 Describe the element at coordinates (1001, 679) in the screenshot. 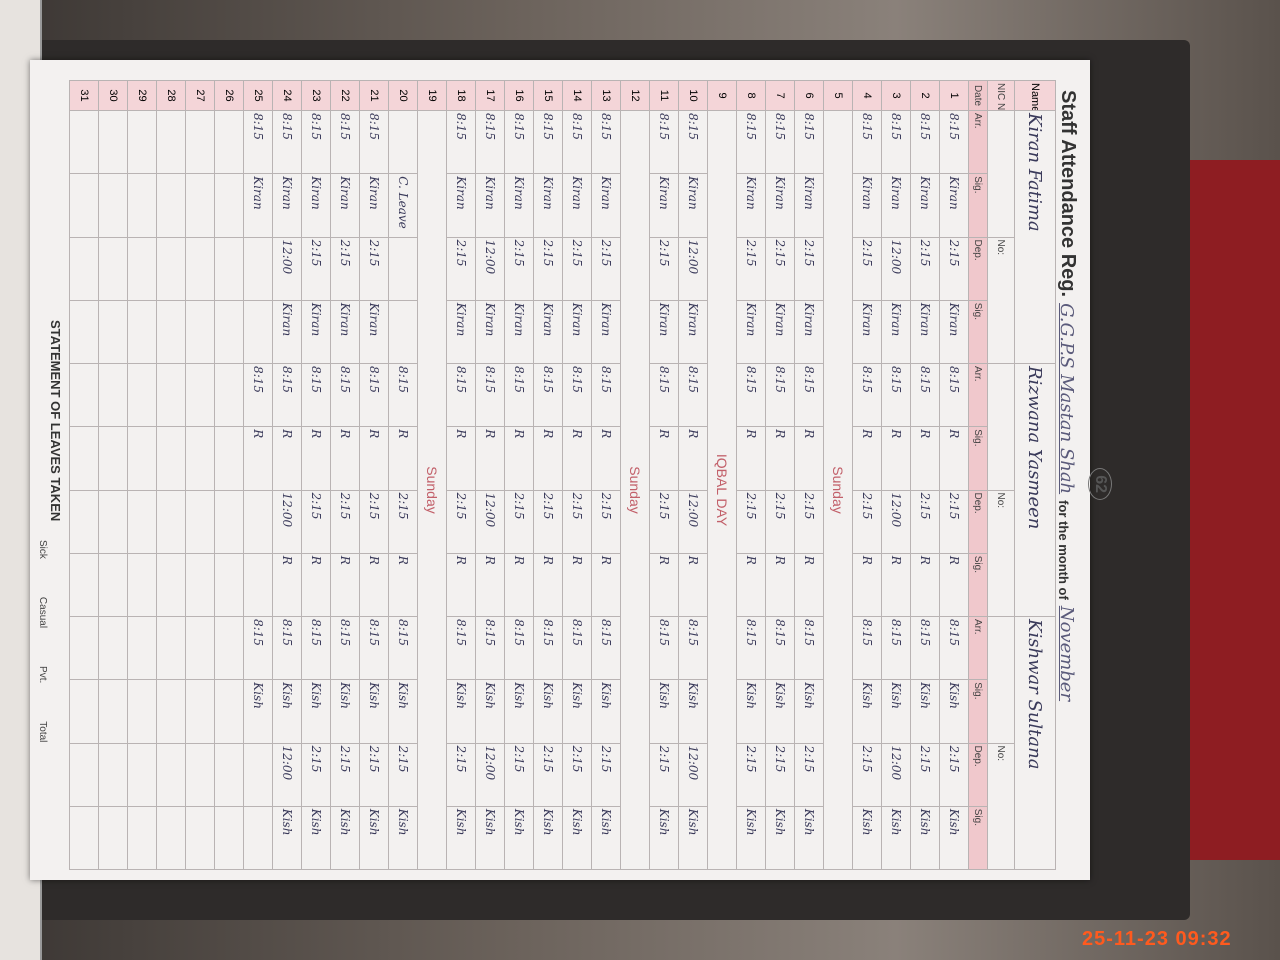

I see `nic-cell` at that location.